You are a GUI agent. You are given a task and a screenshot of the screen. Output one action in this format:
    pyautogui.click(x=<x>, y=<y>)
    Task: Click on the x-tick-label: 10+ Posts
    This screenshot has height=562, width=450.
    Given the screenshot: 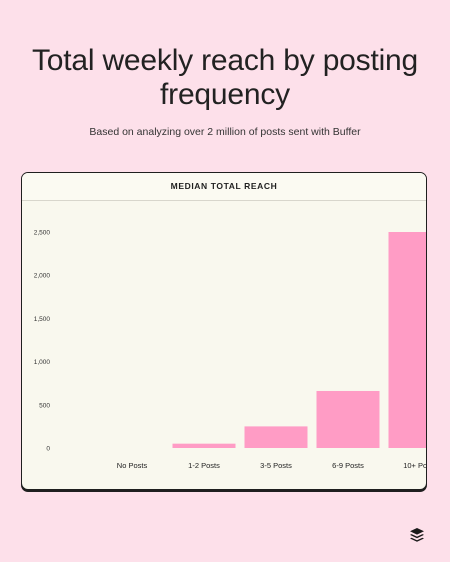 What is the action you would take?
    pyautogui.click(x=415, y=465)
    